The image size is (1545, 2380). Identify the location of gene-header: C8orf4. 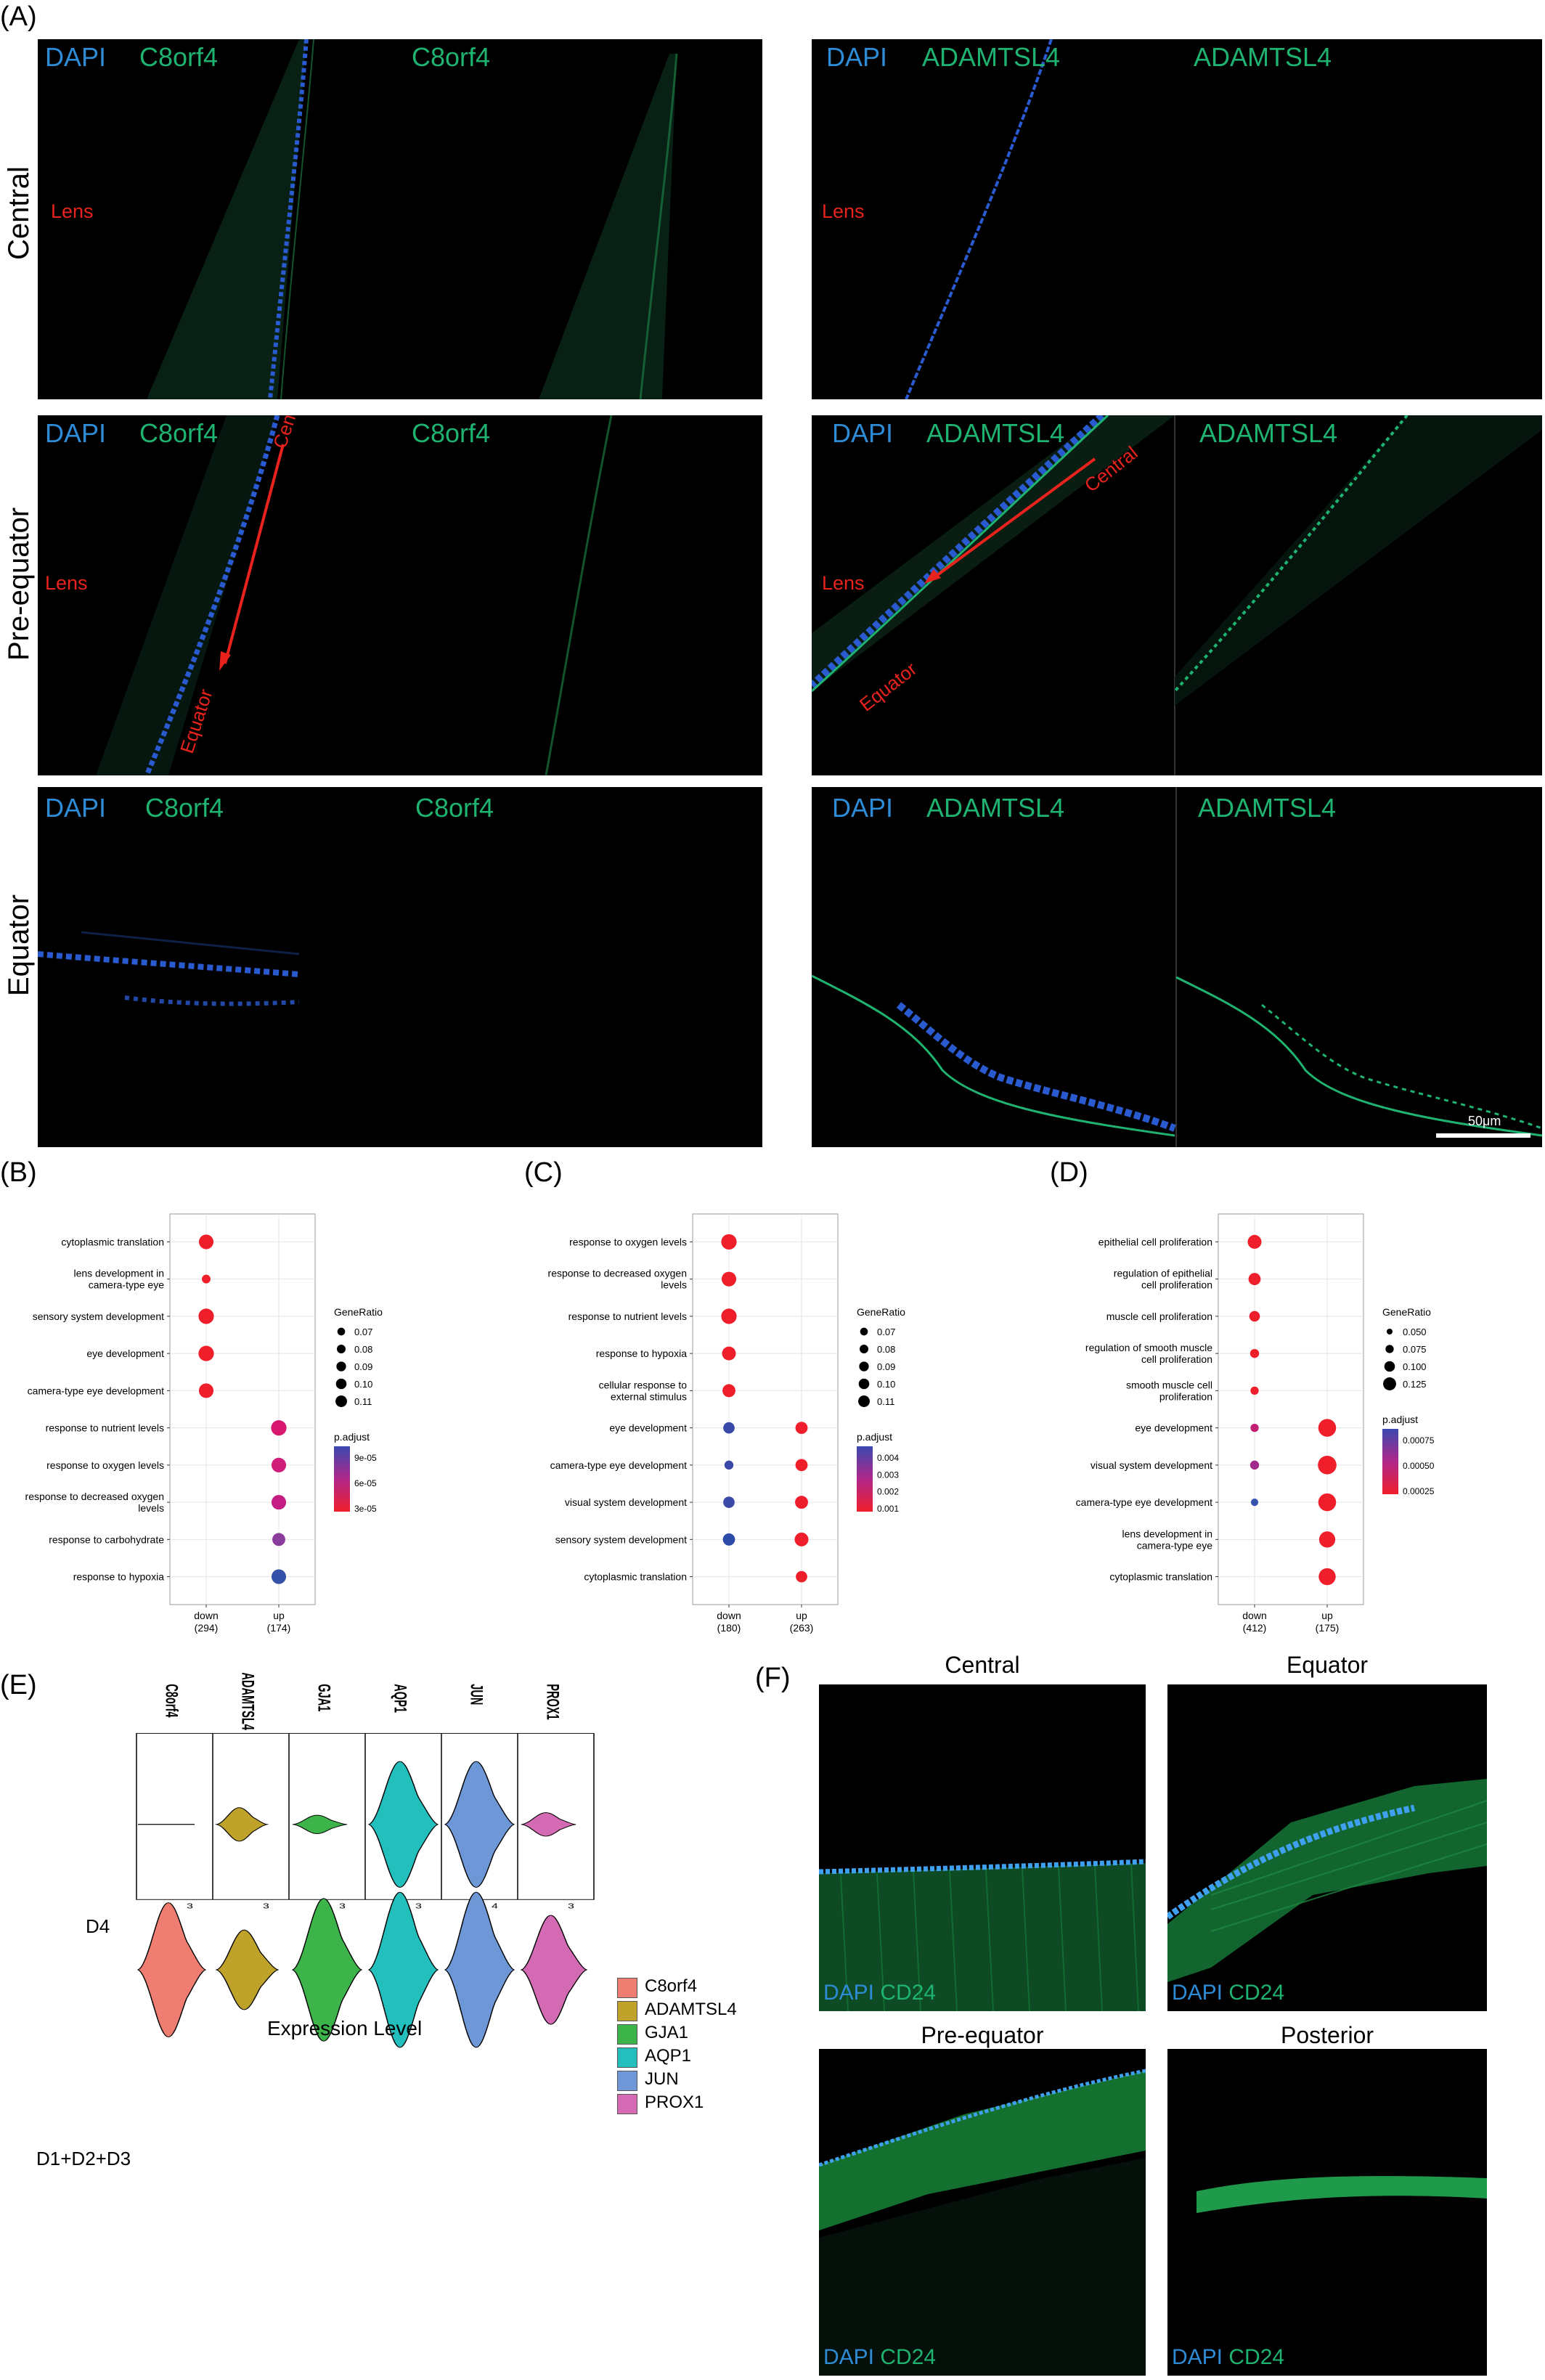
(171, 1700).